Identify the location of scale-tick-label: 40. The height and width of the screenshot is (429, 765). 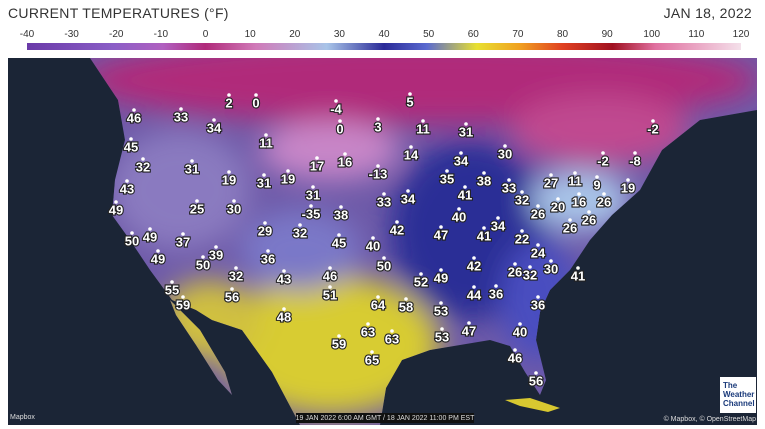
(384, 34).